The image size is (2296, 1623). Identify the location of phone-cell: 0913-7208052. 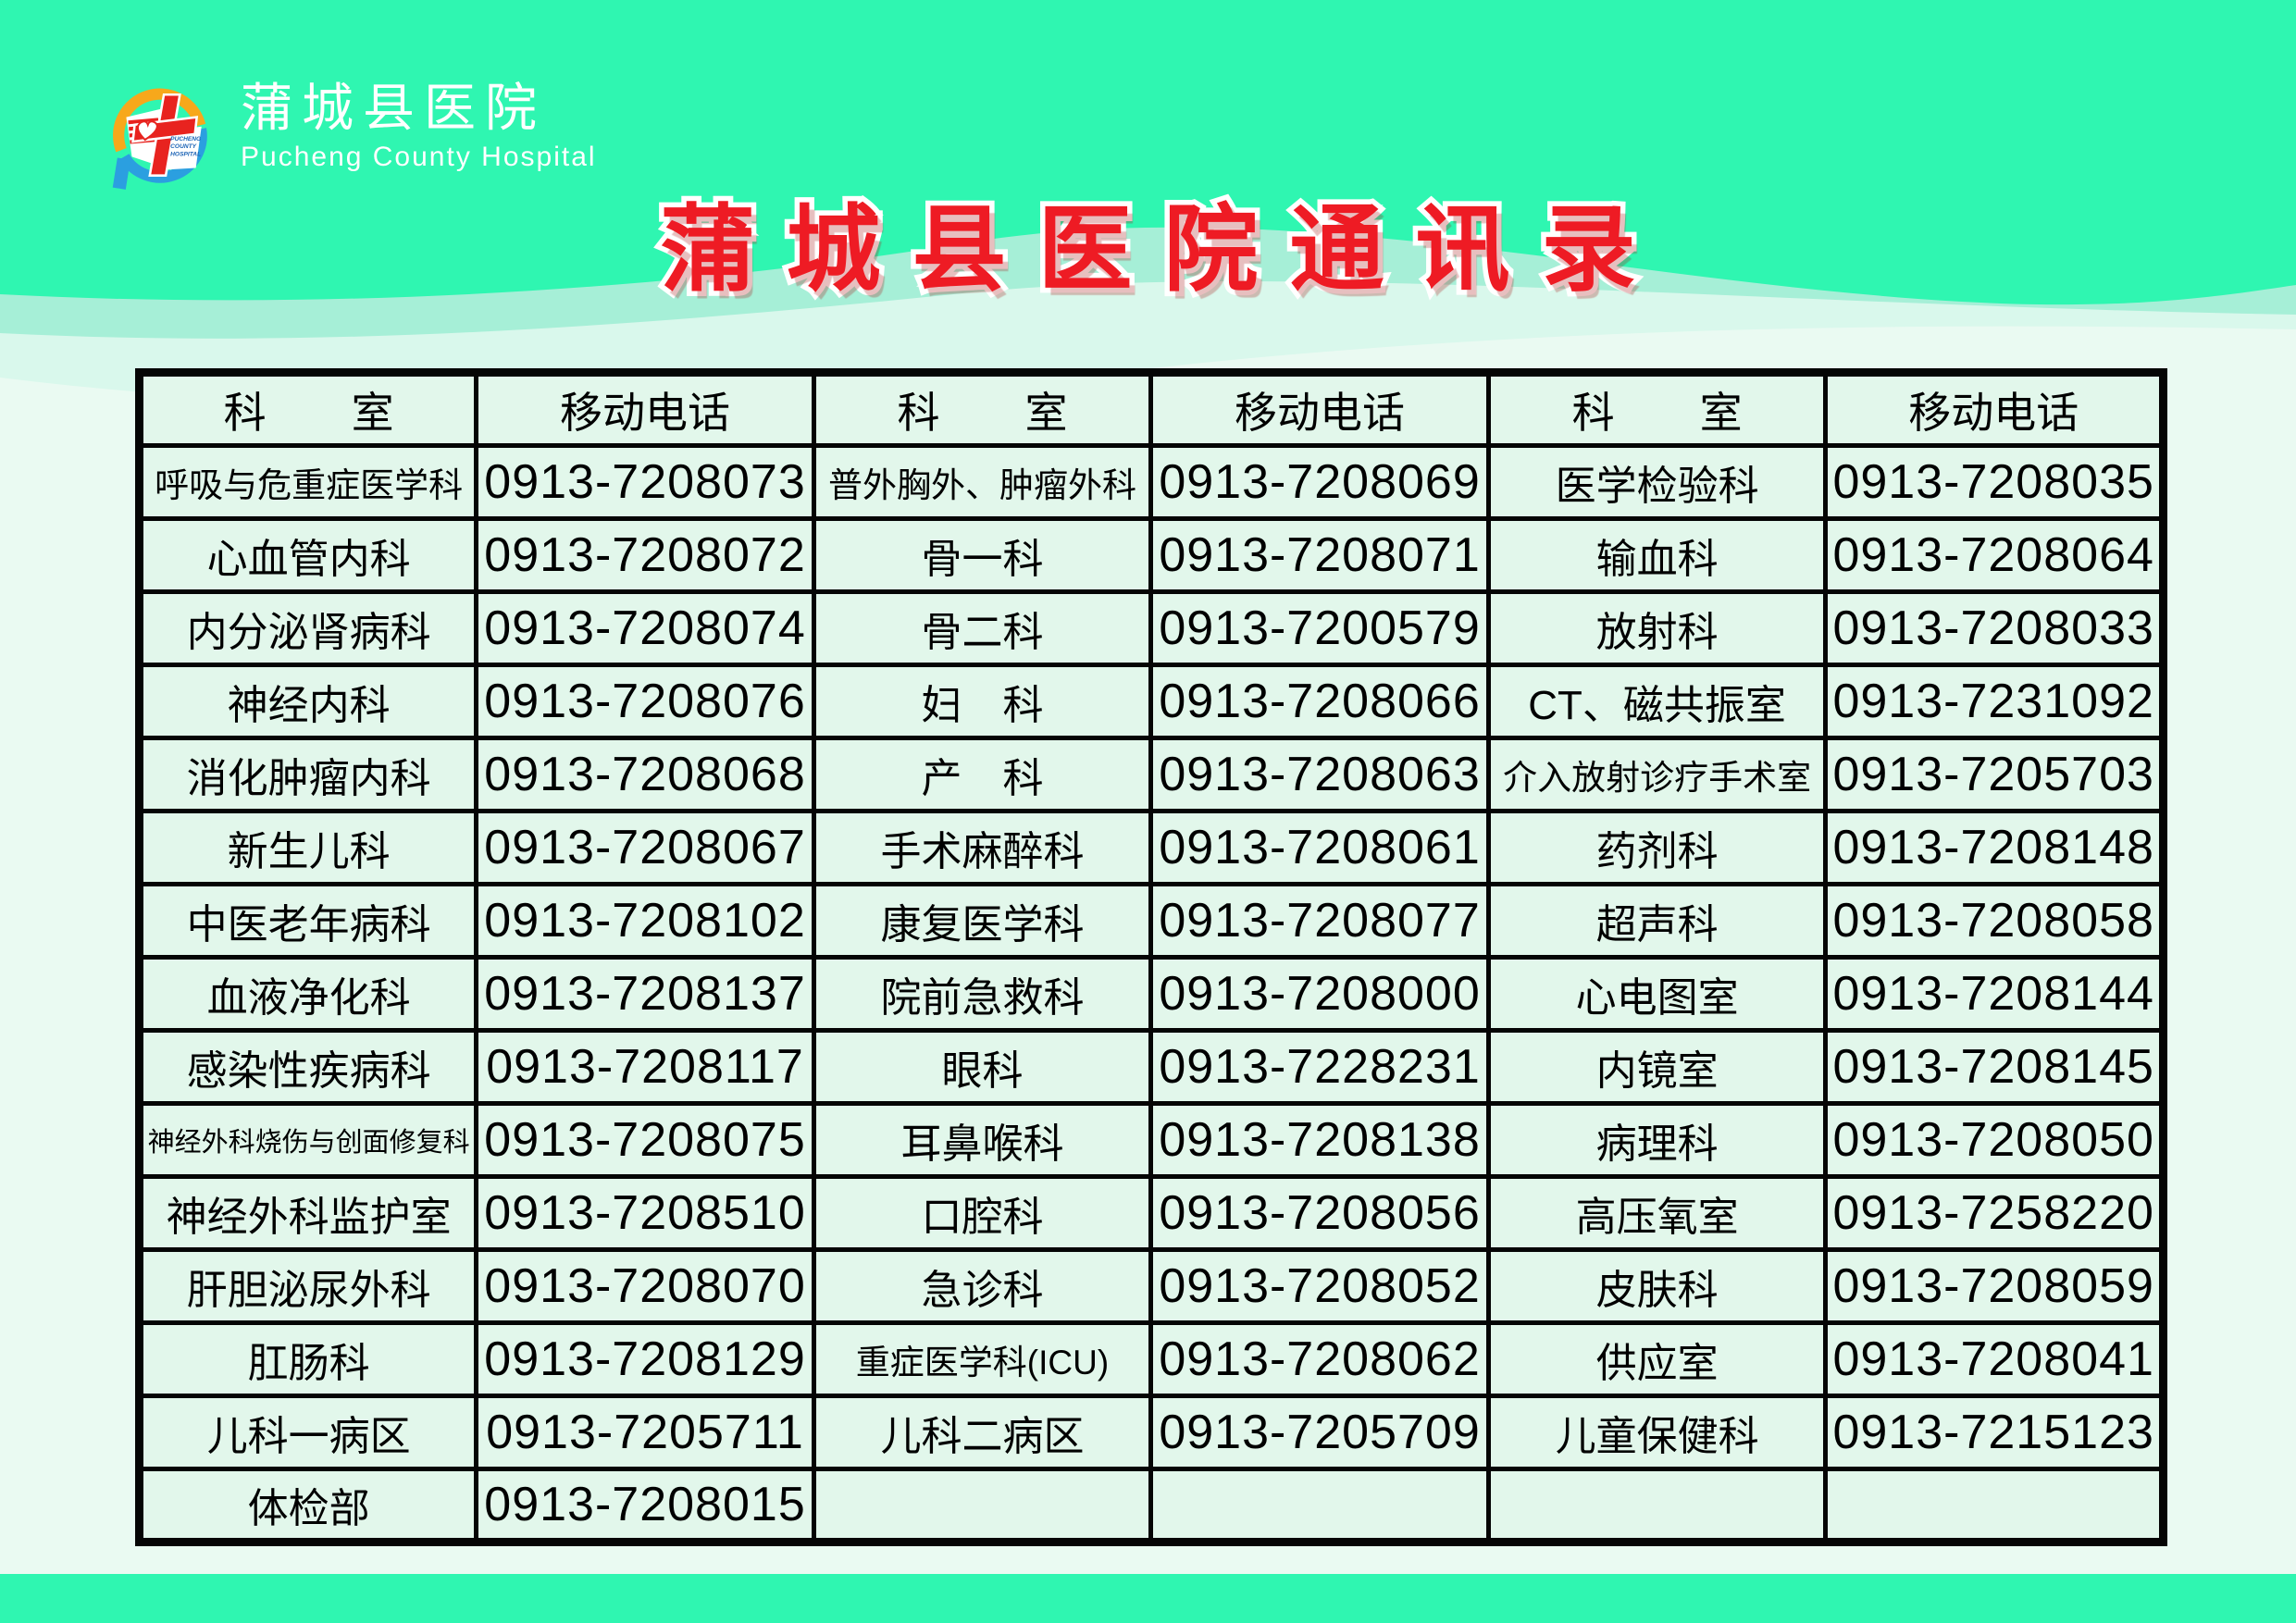
(1320, 1286).